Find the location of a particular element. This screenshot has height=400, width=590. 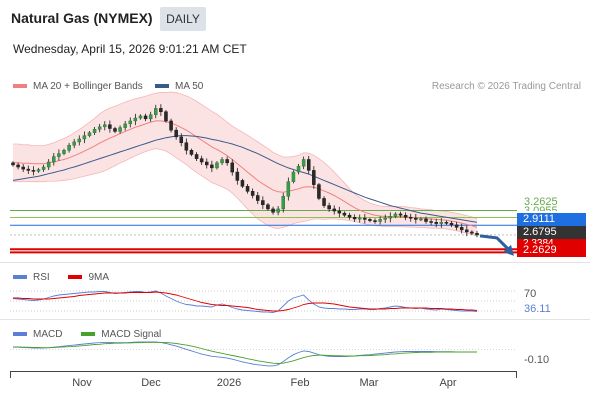

macd-swatch is located at coordinates (20, 334).